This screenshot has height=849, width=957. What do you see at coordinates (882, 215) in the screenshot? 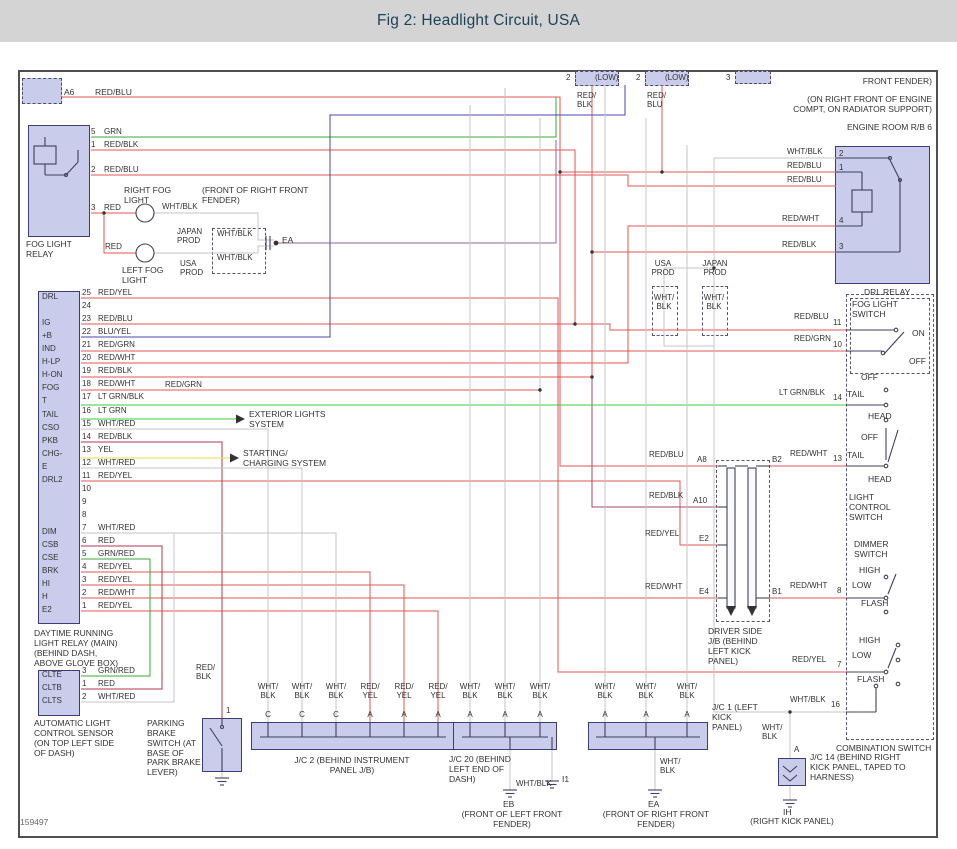
I see `drl-relay-box` at bounding box center [882, 215].